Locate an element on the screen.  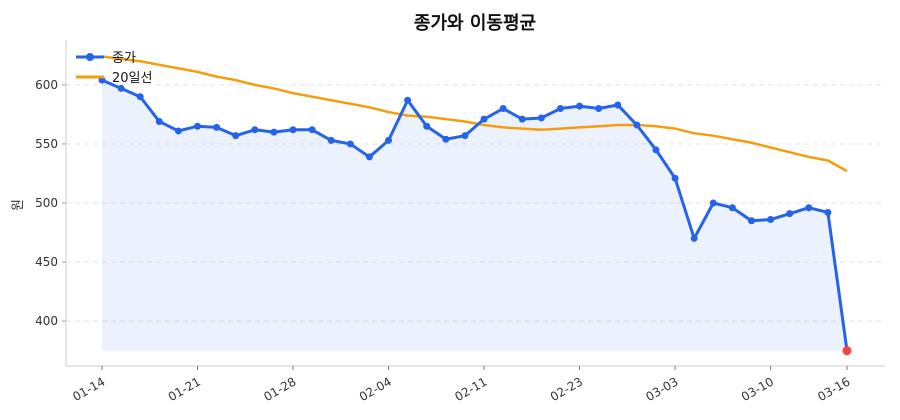
x-tick-label: 03-16 is located at coordinates (833, 389).